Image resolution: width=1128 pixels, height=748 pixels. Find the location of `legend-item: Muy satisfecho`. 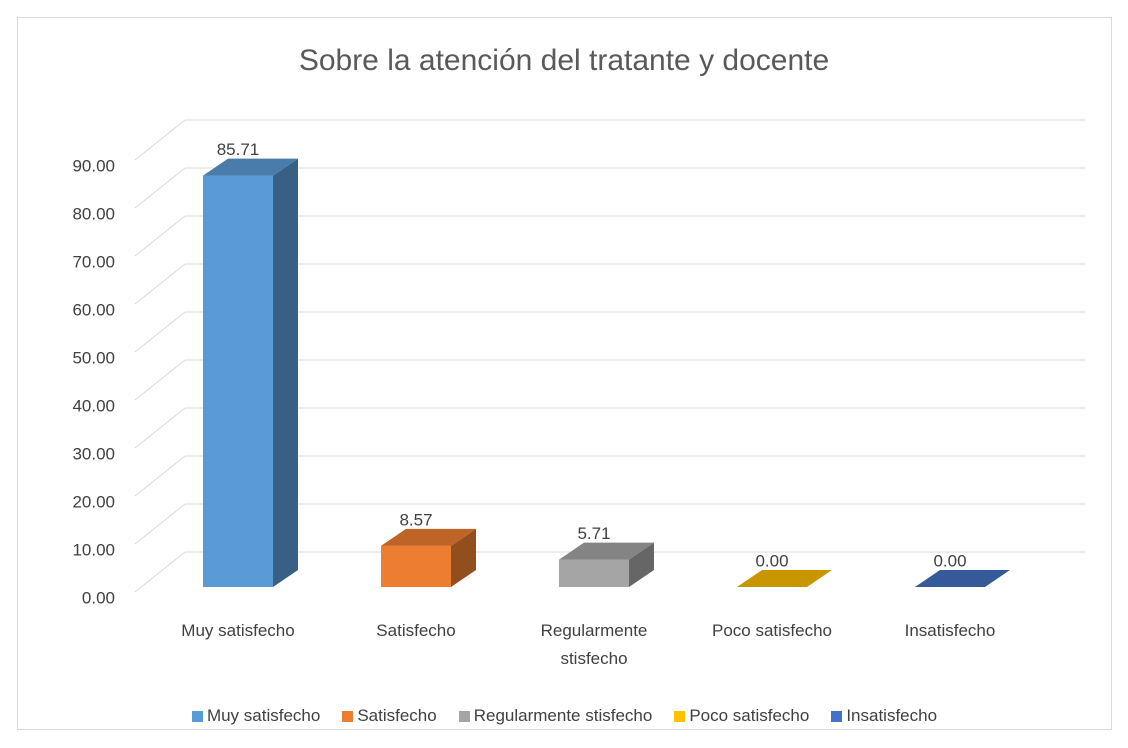

legend-item: Muy satisfecho is located at coordinates (256, 716).